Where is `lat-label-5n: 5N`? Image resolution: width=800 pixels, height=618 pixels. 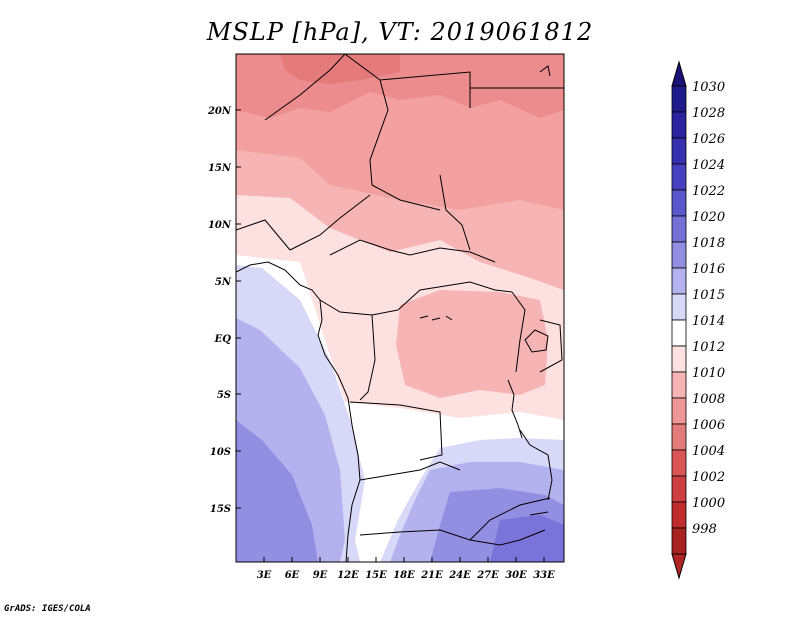 lat-label-5n: 5N is located at coordinates (223, 282).